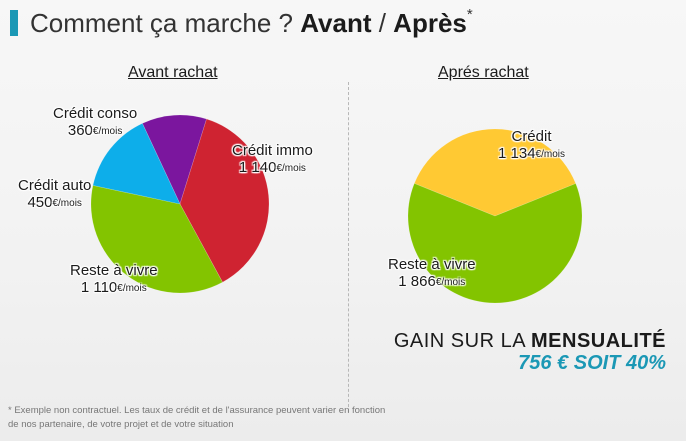 Image resolution: width=686 pixels, height=441 pixels. What do you see at coordinates (95, 113) in the screenshot?
I see `label-credit-conso-name: Crédit conso` at bounding box center [95, 113].